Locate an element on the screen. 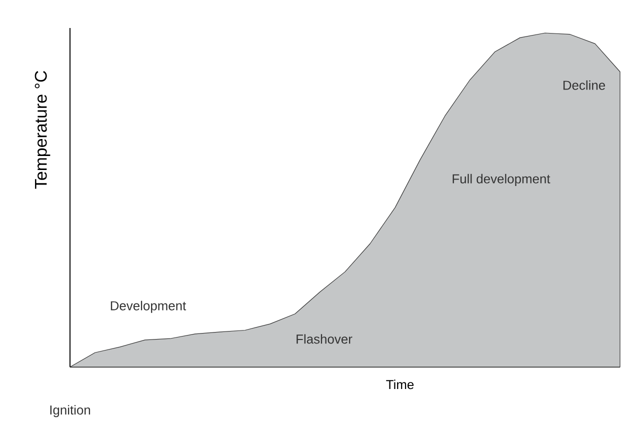 Image resolution: width=632 pixels, height=429 pixels. annotation: Decline is located at coordinates (584, 85).